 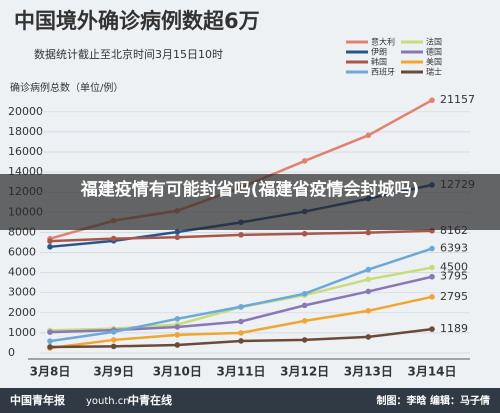 What do you see at coordinates (25, 131) in the screenshot?
I see `y-tick-label: 18000` at bounding box center [25, 131].